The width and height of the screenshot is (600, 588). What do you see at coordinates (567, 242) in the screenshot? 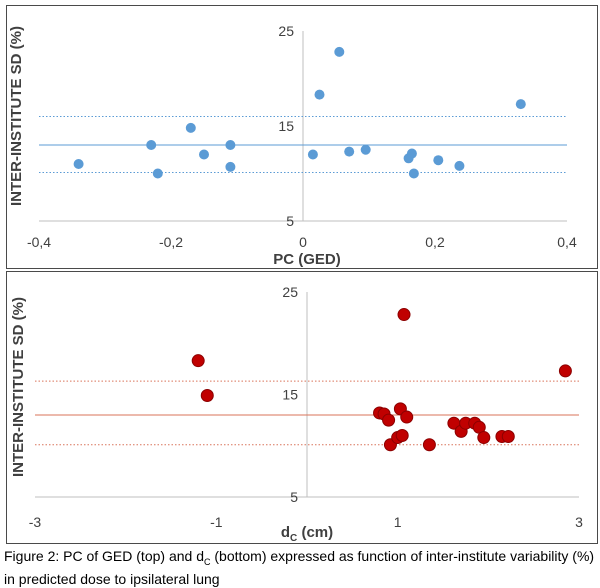
I see `top-x-tick-label-4: 0,4` at bounding box center [567, 242].